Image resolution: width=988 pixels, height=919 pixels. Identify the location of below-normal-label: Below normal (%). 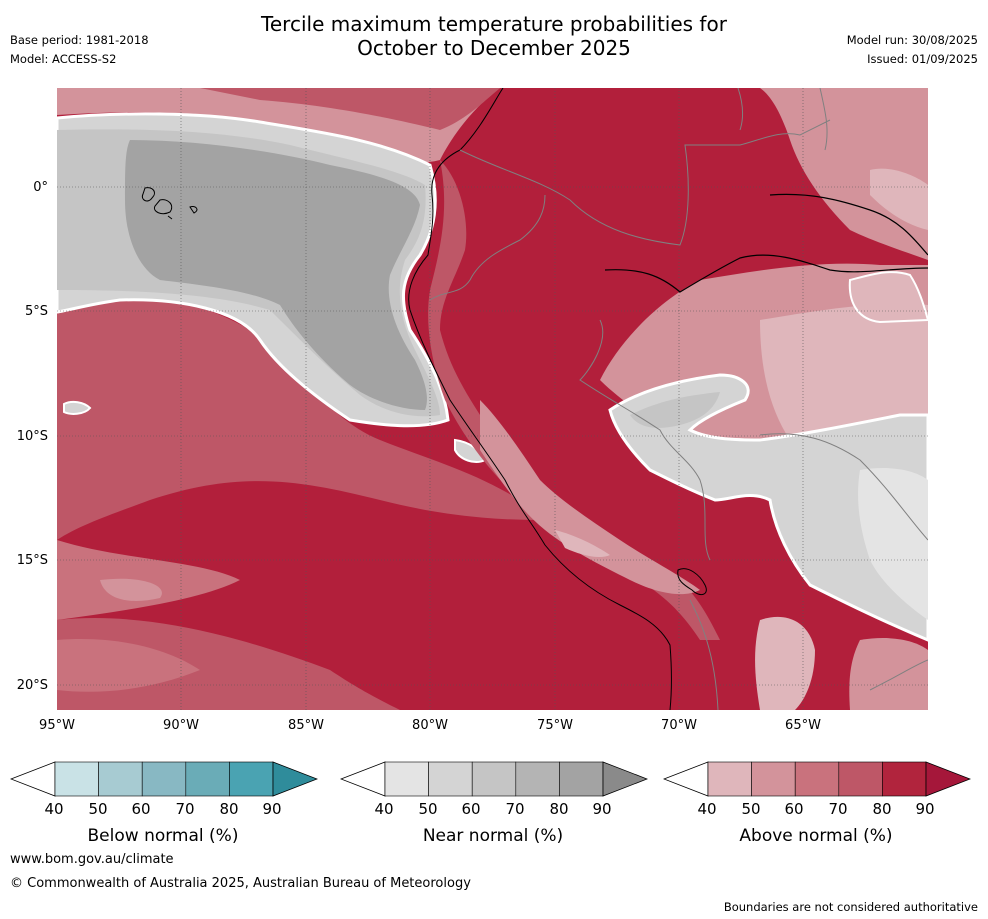
(163, 836).